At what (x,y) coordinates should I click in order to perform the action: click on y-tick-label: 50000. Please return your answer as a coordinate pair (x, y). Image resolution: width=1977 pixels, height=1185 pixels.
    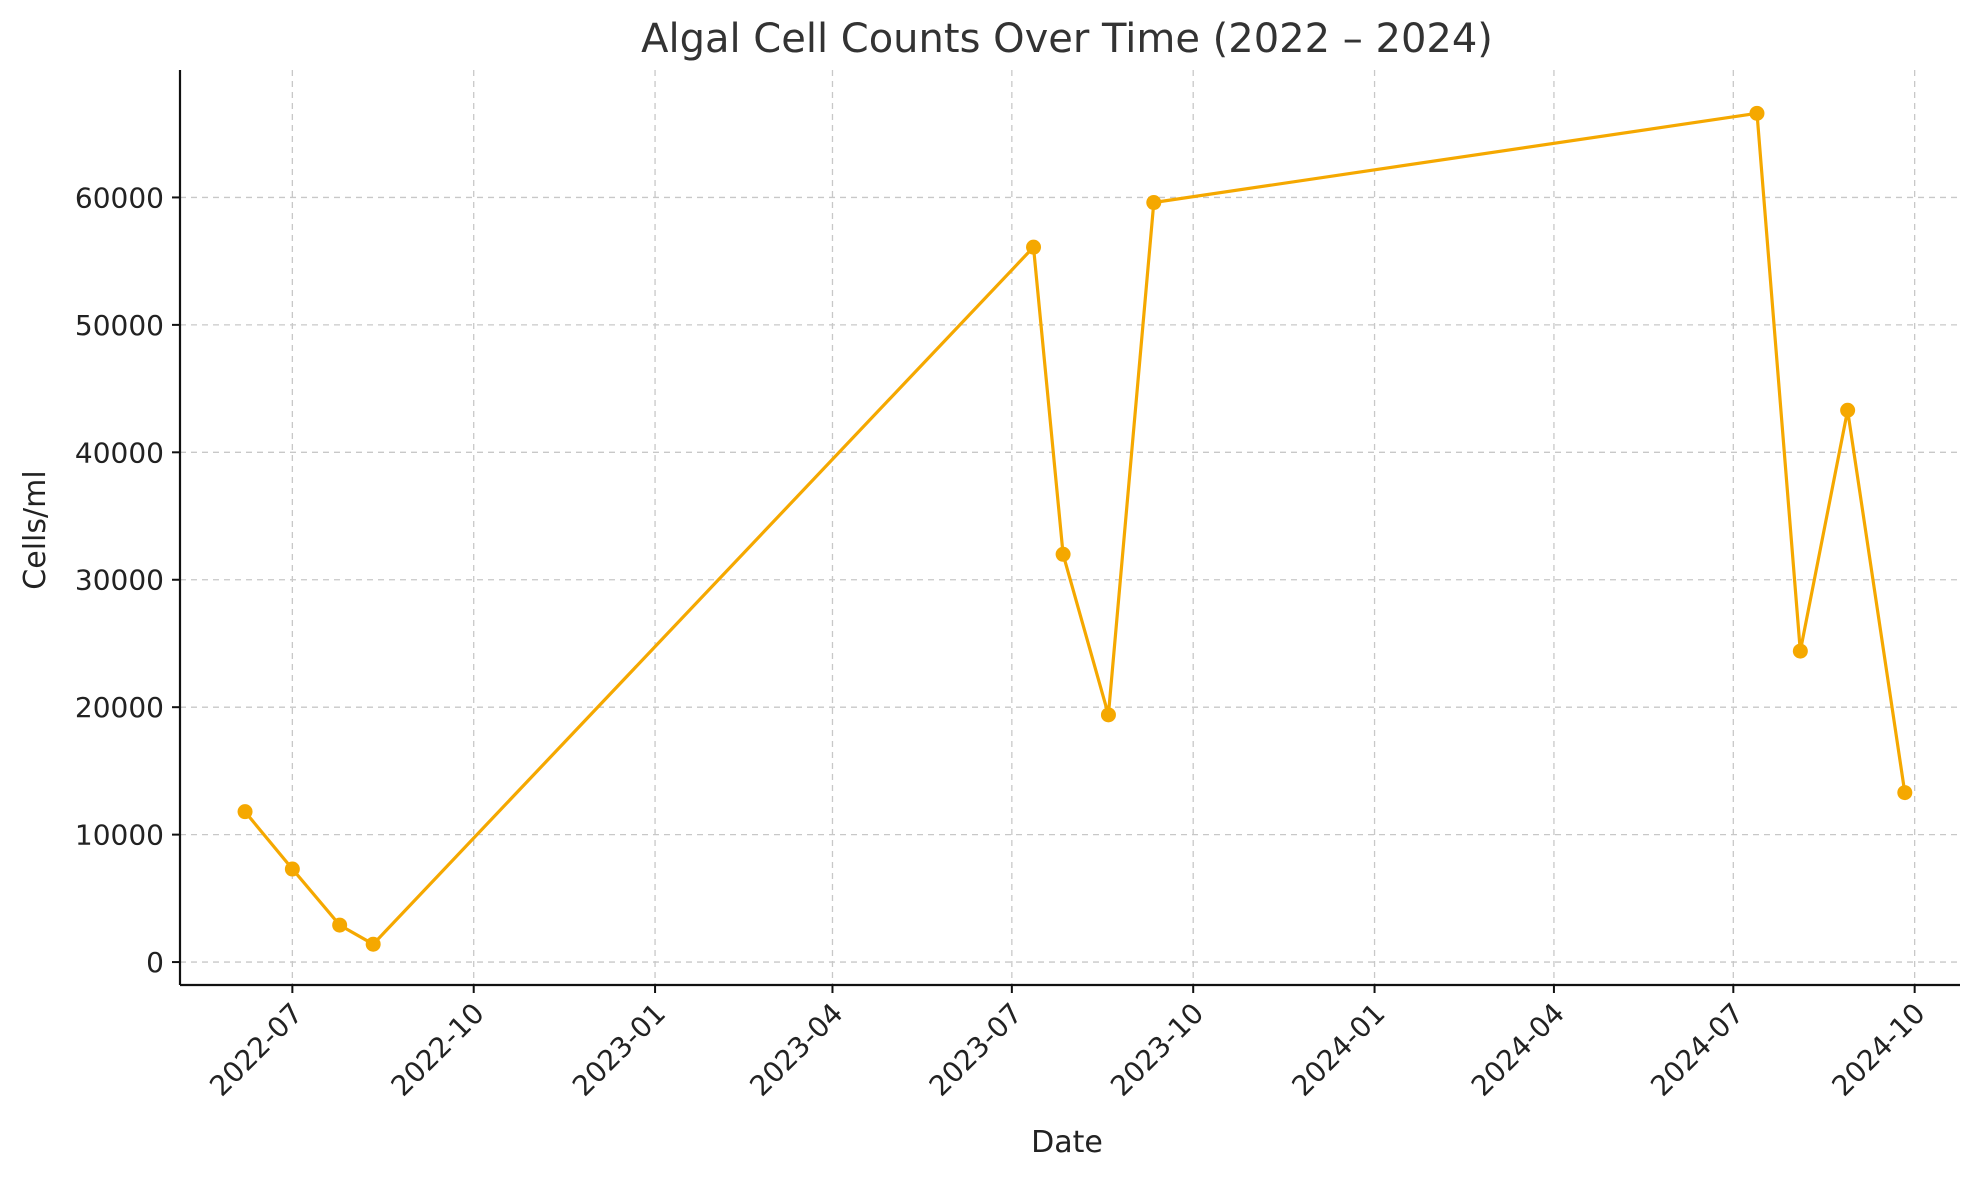
    Looking at the image, I should click on (119, 325).